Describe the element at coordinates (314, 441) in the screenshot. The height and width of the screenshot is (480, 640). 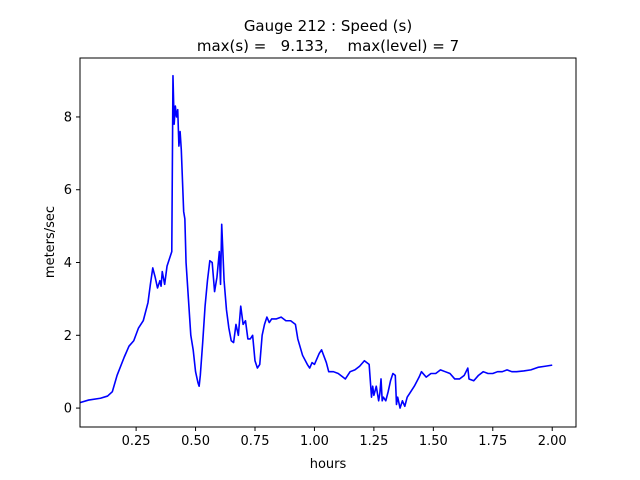
I see `x-tick-label: 1.00` at that location.